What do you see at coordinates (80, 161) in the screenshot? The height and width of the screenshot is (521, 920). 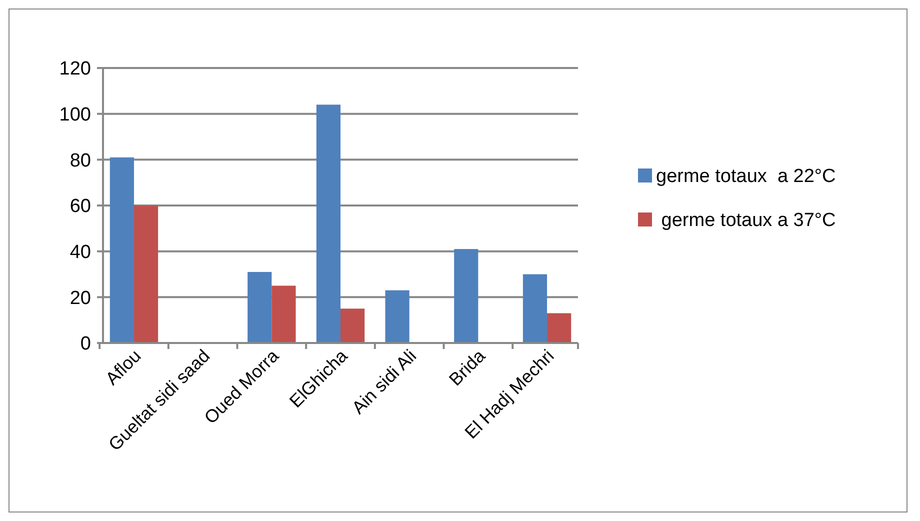 I see `y-tick-label: 80` at bounding box center [80, 161].